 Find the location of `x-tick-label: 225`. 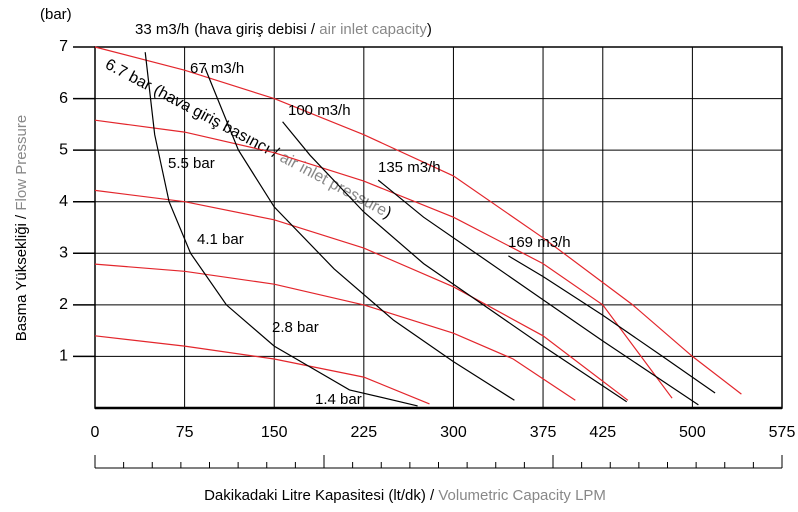

x-tick-label: 225 is located at coordinates (363, 432).